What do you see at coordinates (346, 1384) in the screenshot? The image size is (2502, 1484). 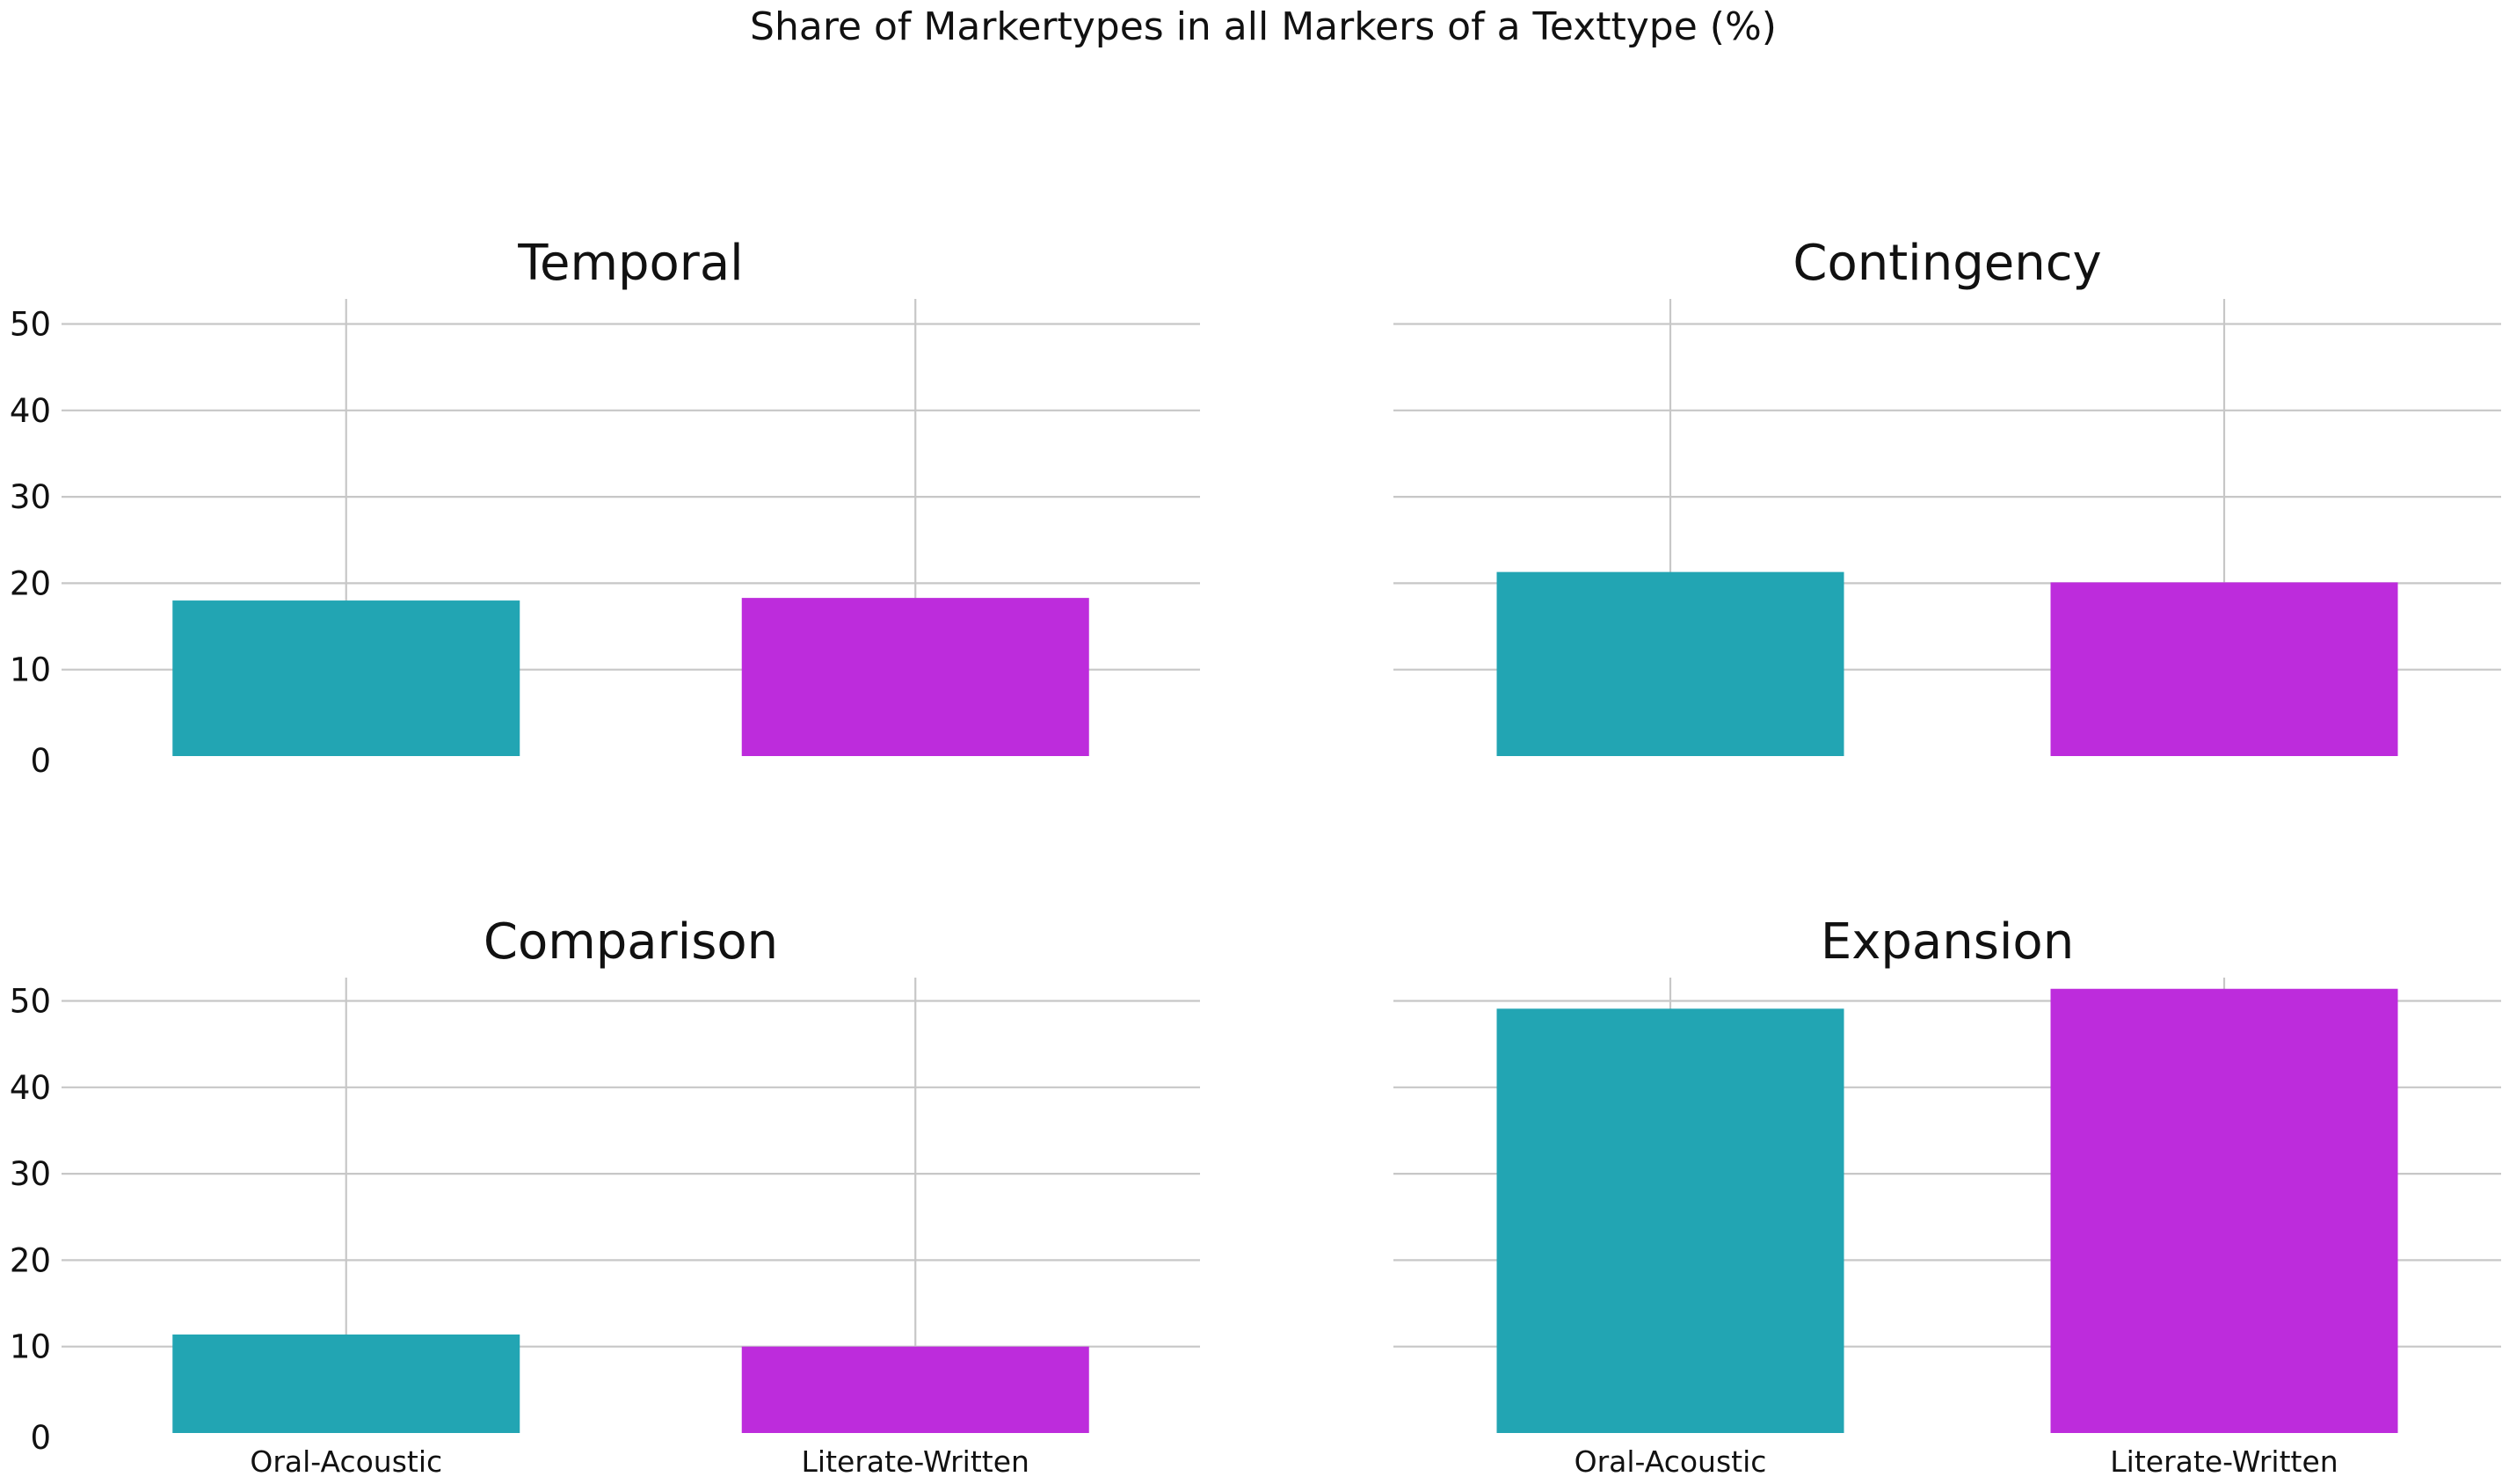 I see `bar-comparison-oral-acoustic` at bounding box center [346, 1384].